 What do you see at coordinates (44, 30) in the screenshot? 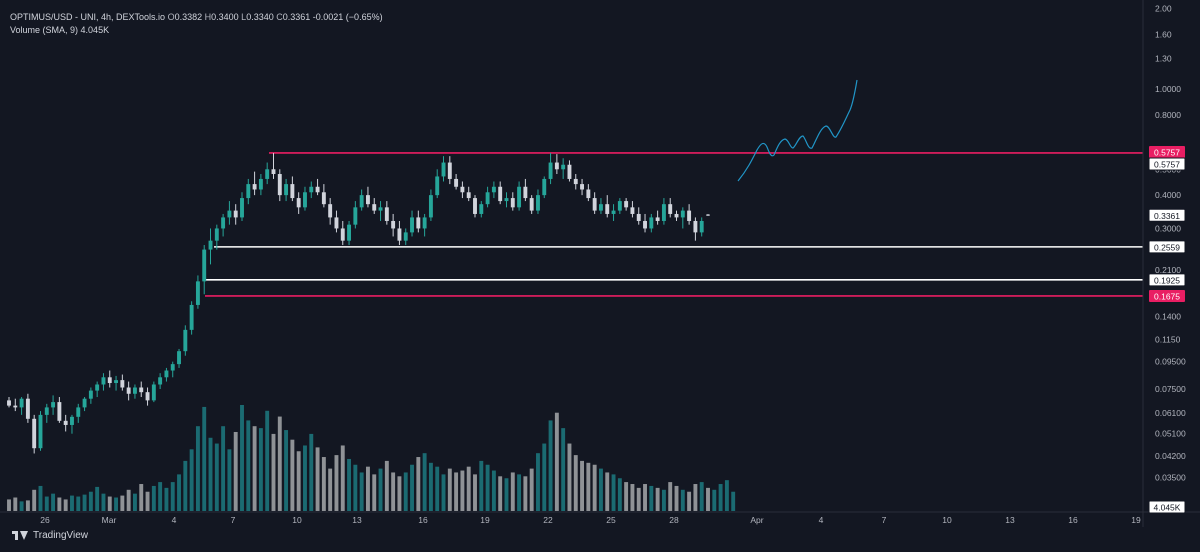
I see `volume-indicator-title: Volume (SMA, 9)` at bounding box center [44, 30].